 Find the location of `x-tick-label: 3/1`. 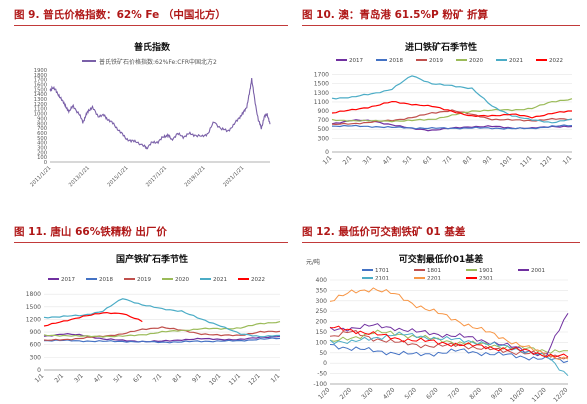

x-tick-label: 3/1 is located at coordinates (368, 160).